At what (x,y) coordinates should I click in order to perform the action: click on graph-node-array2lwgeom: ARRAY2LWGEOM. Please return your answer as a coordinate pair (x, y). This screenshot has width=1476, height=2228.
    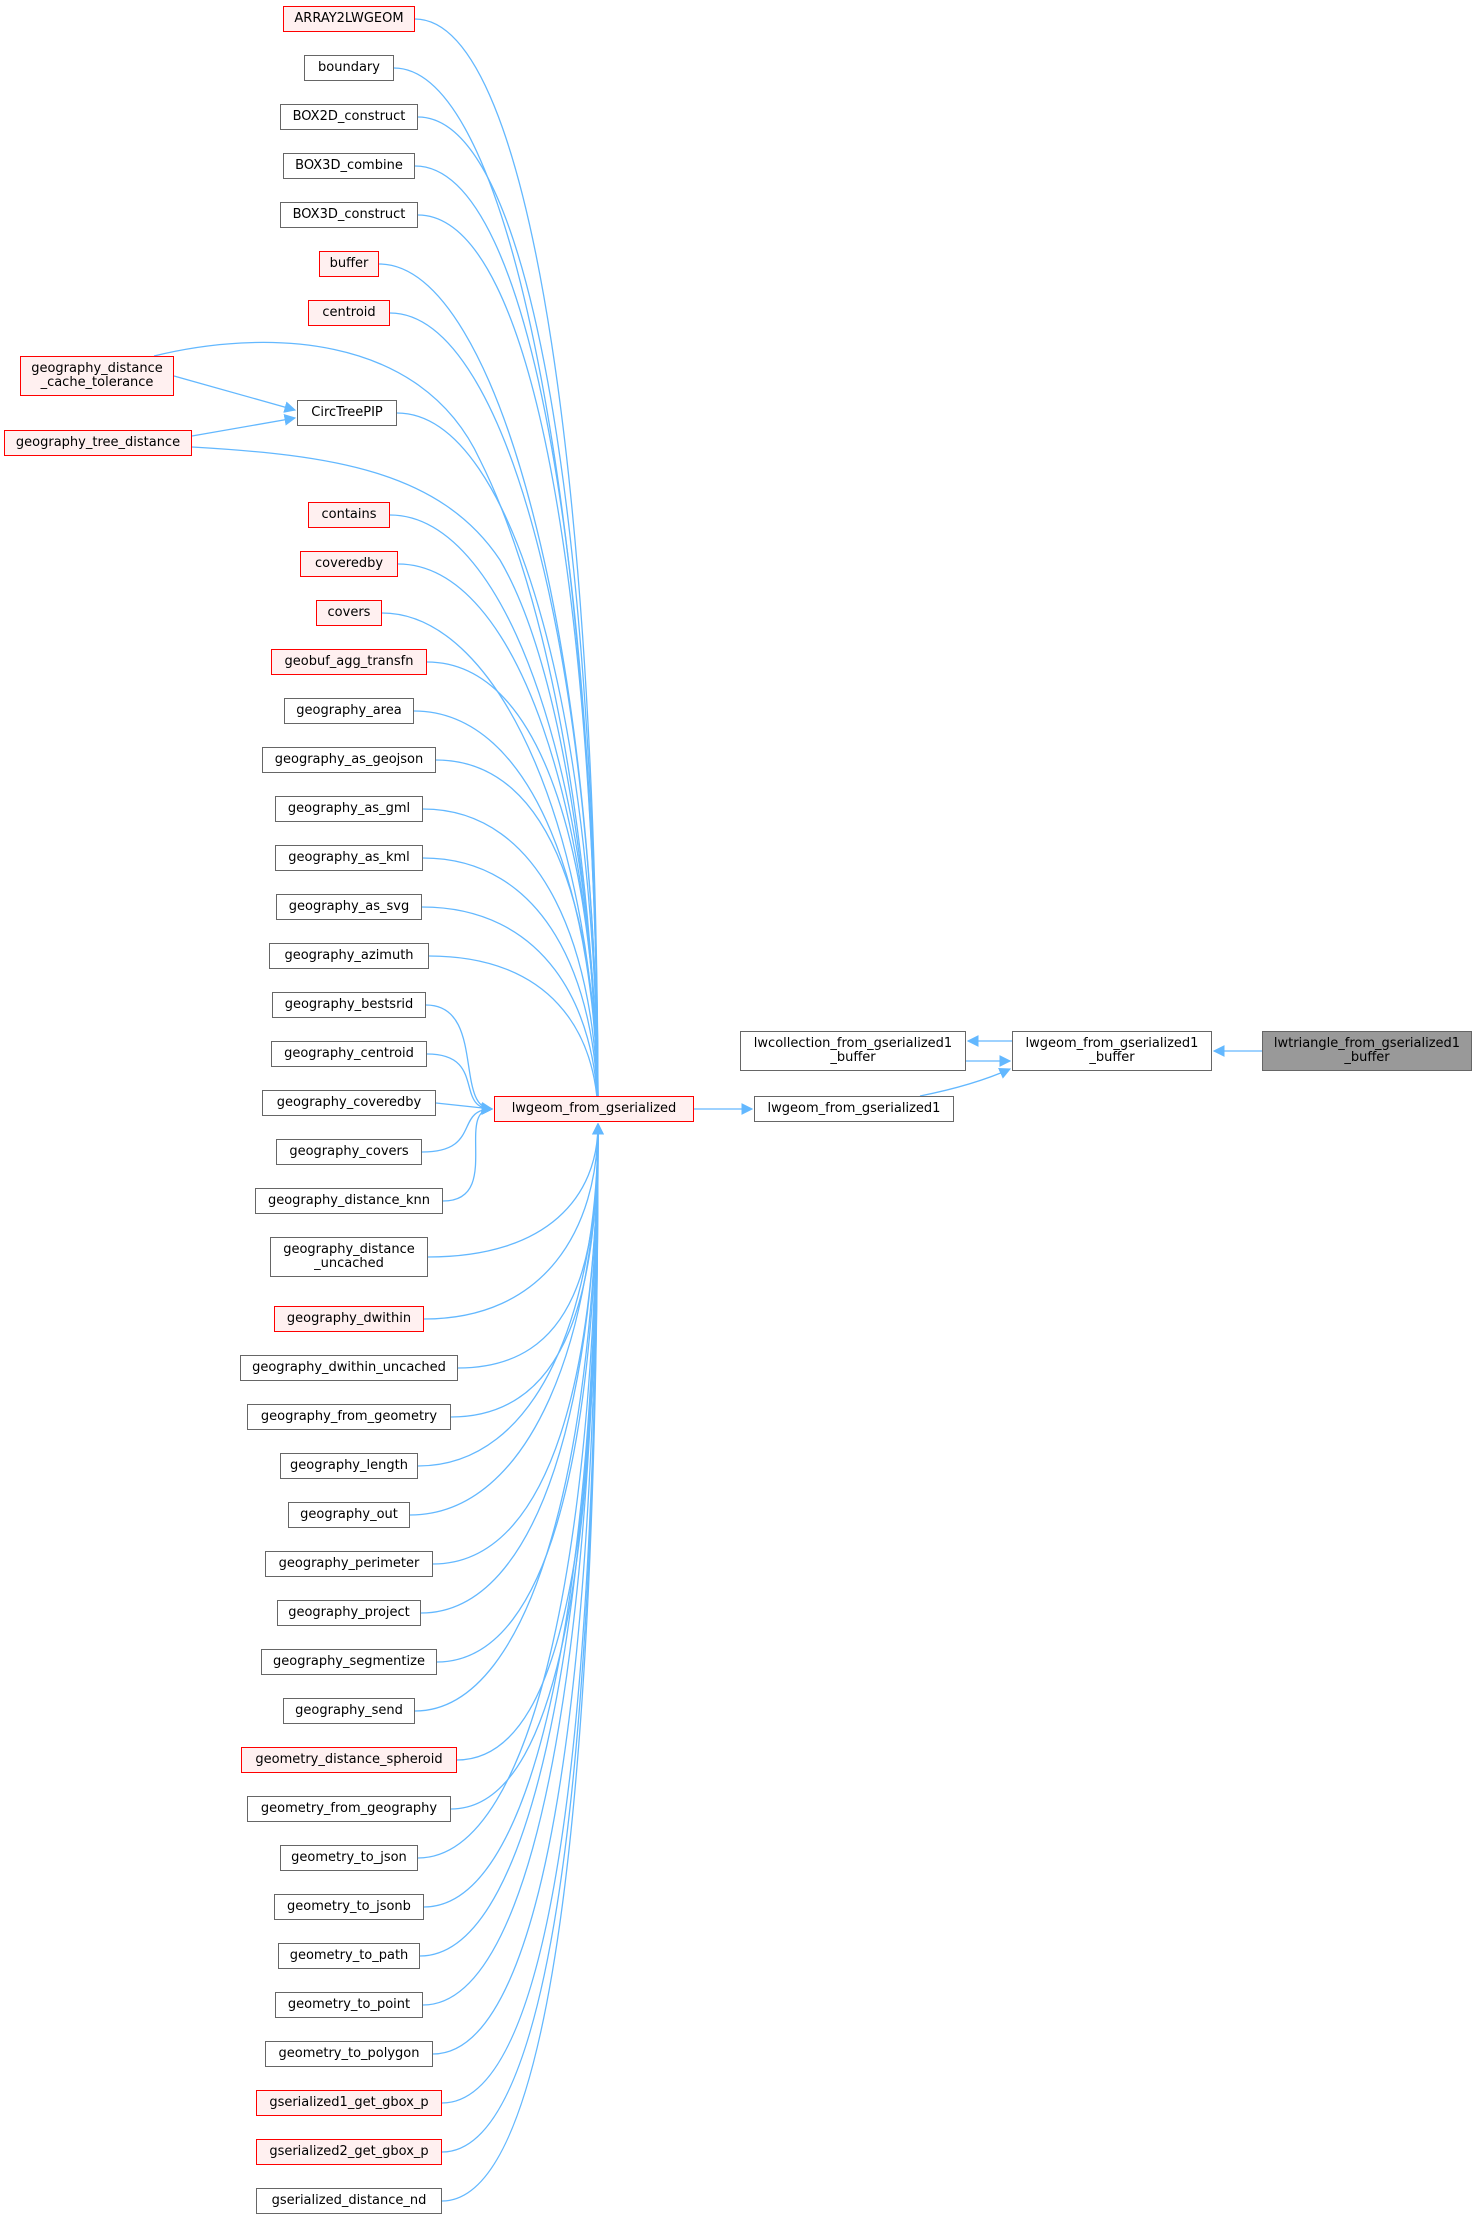
    Looking at the image, I should click on (349, 19).